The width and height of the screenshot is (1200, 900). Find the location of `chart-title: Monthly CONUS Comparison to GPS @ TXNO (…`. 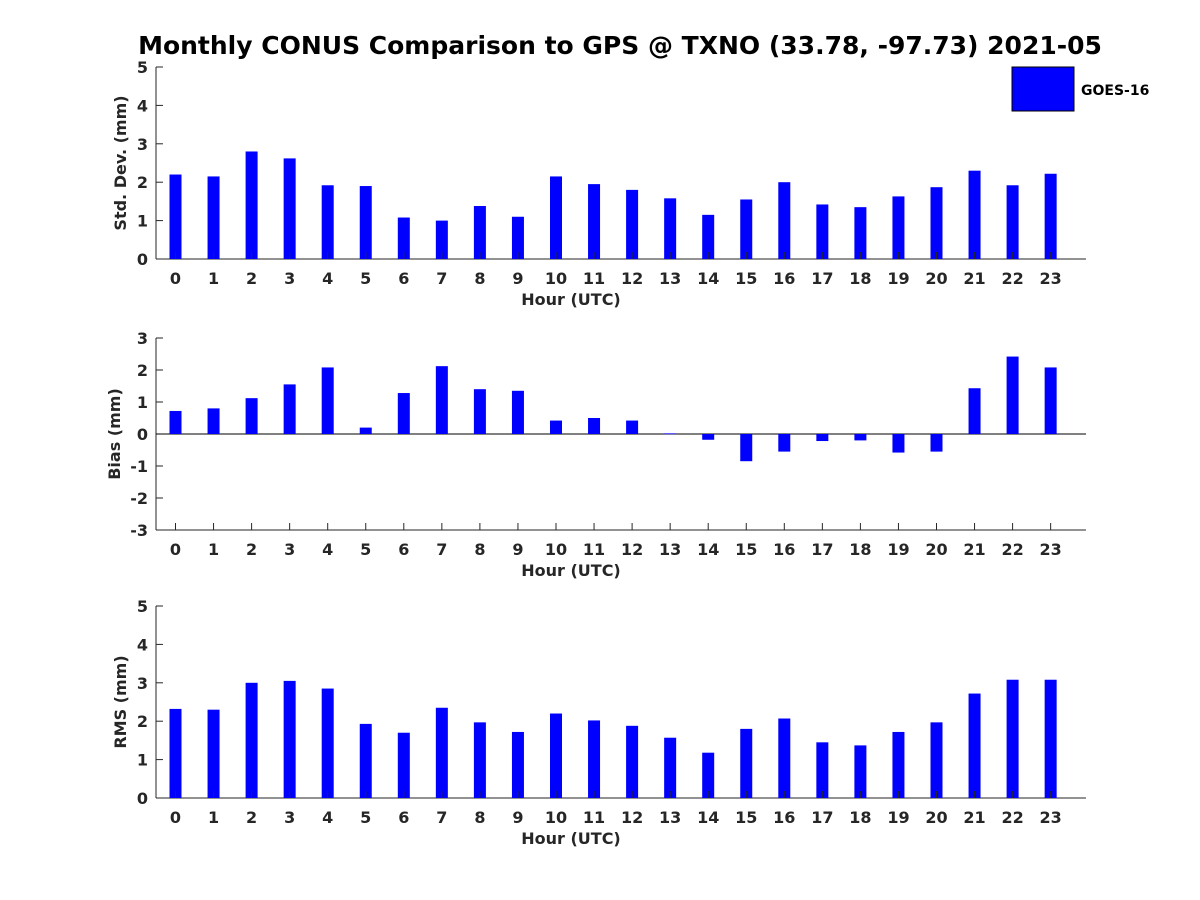

chart-title: Monthly CONUS Comparison to GPS @ TXNO (… is located at coordinates (620, 45).